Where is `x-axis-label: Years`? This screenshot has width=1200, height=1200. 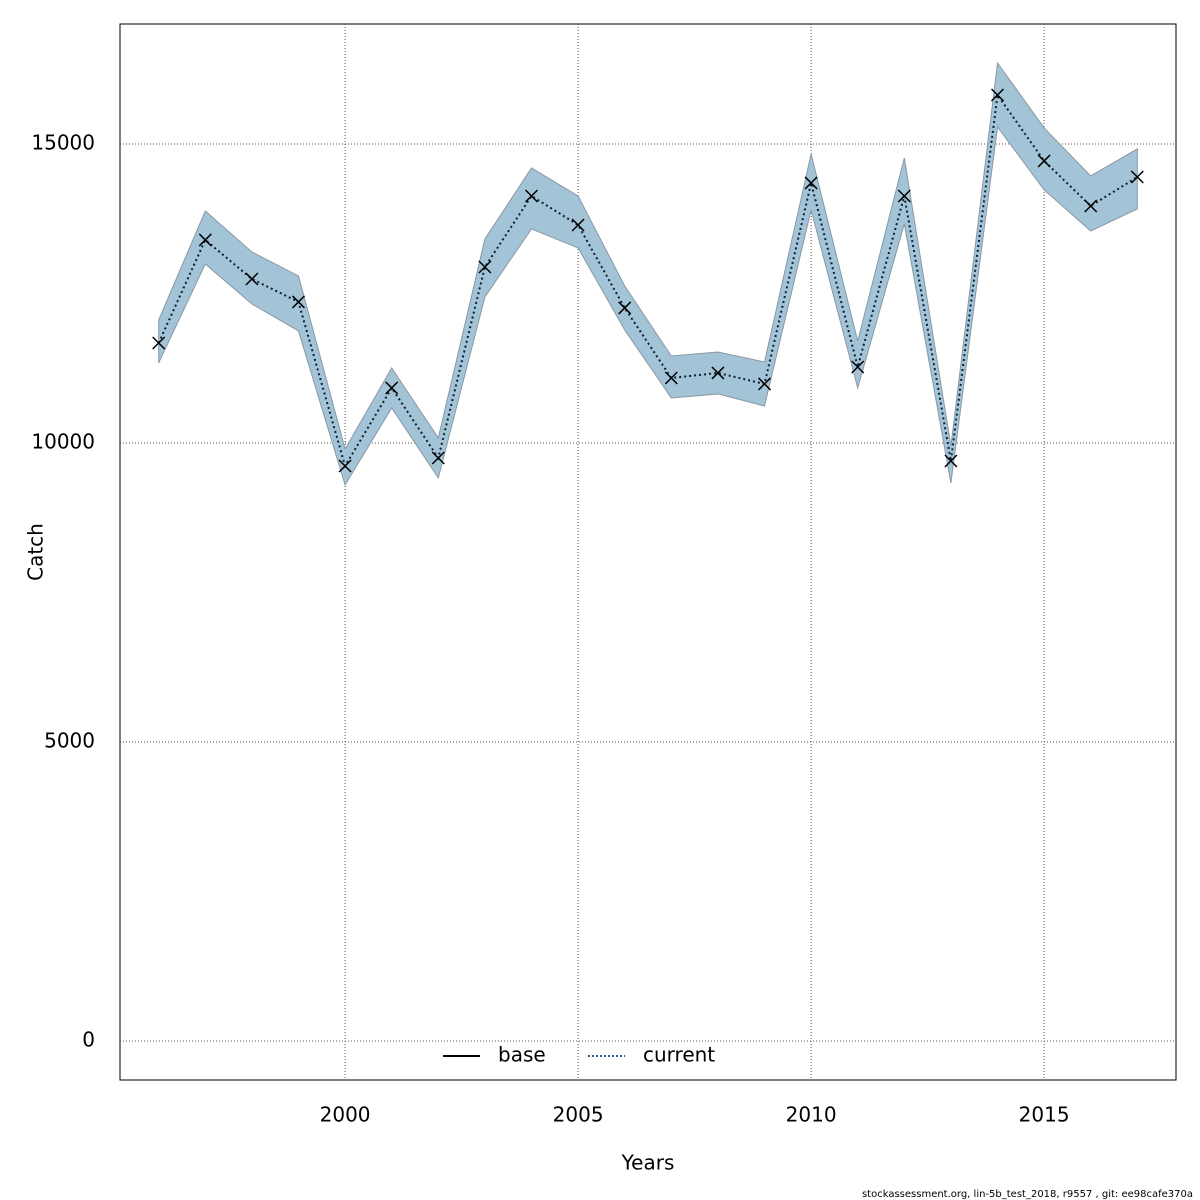 x-axis-label: Years is located at coordinates (648, 1163).